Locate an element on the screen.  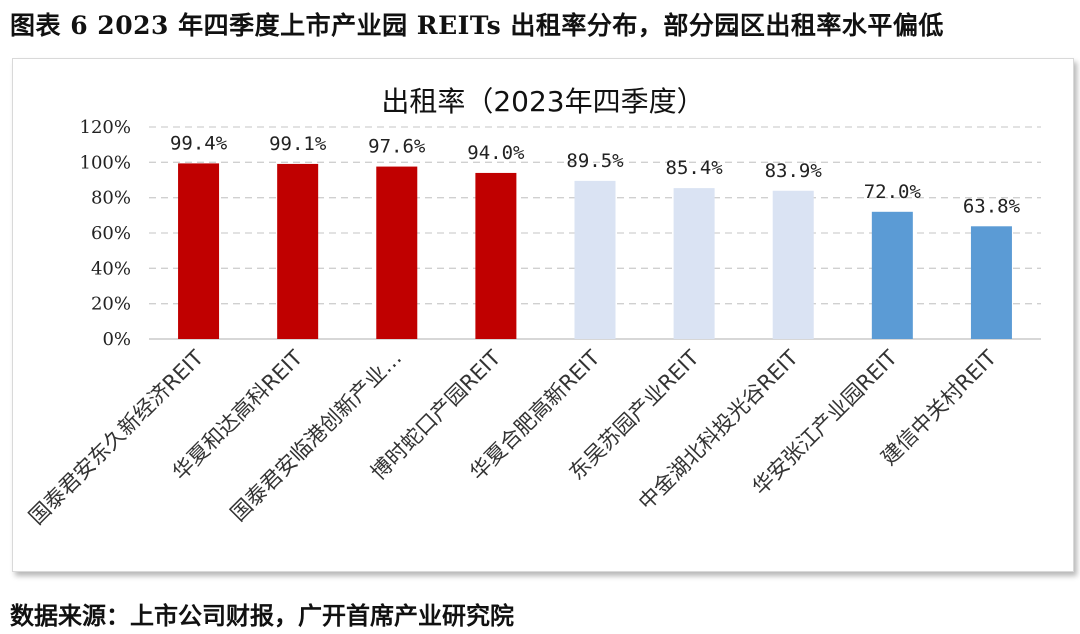
y-tick-label: 120% is located at coordinates (105, 127).